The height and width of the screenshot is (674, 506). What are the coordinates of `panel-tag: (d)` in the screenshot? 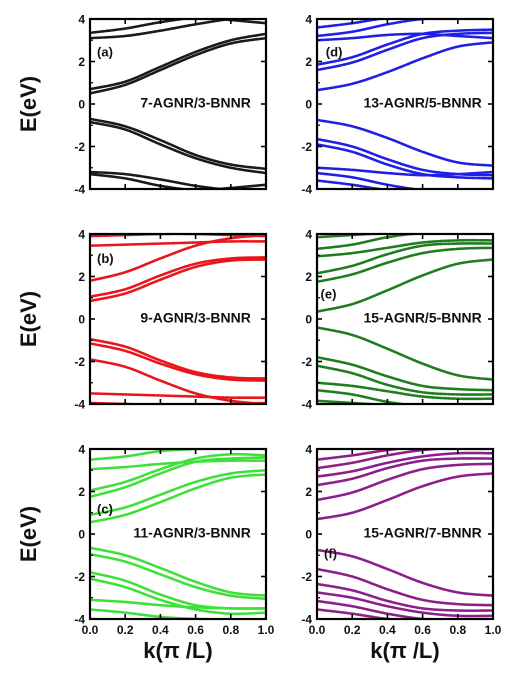 It's located at (334, 51).